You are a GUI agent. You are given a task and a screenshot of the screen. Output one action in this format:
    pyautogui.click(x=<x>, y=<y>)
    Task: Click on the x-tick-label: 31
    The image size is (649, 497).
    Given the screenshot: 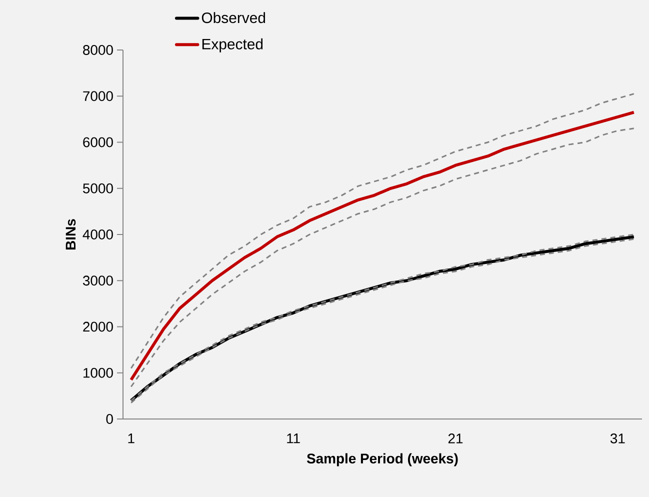 What is the action you would take?
    pyautogui.click(x=617, y=439)
    